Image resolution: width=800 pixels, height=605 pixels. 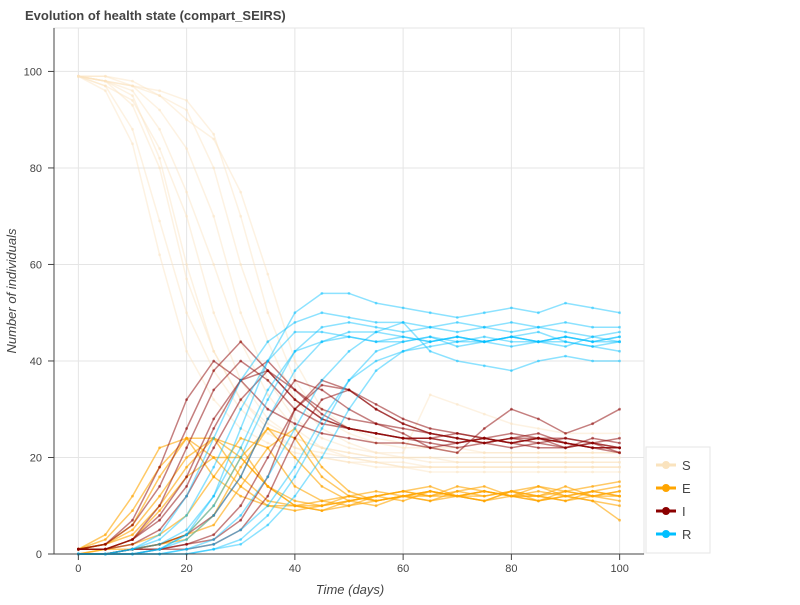 What do you see at coordinates (686, 534) in the screenshot?
I see `legend-label: R` at bounding box center [686, 534].